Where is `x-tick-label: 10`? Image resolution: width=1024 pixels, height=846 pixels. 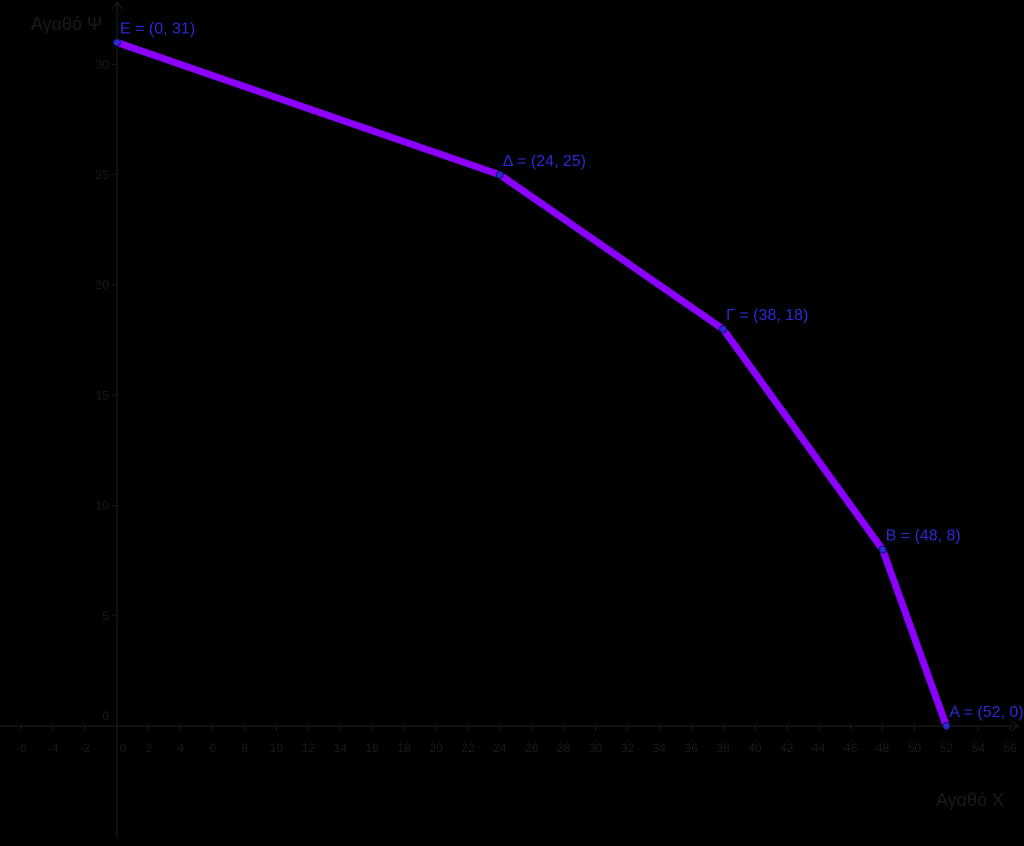 x-tick-label: 10 is located at coordinates (277, 748).